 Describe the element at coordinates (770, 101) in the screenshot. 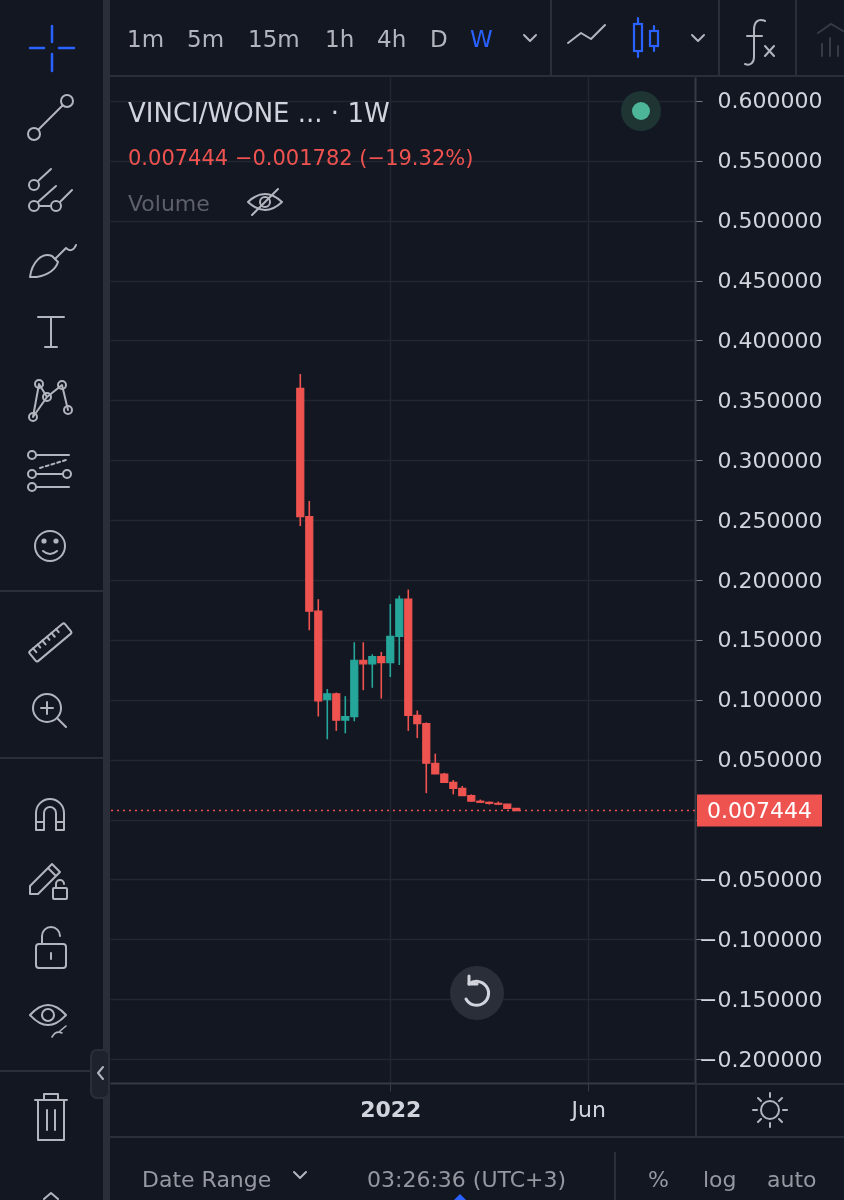

I see `y-tick-label: 0.600000` at that location.